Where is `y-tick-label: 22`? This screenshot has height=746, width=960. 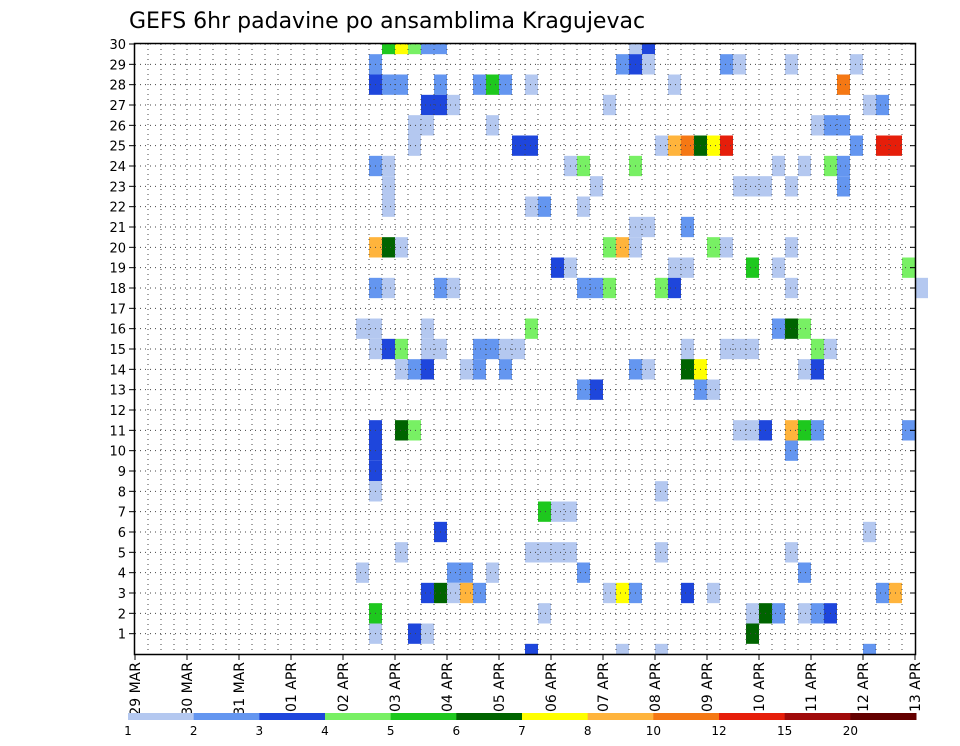
y-tick-label: 22 is located at coordinates (117, 208).